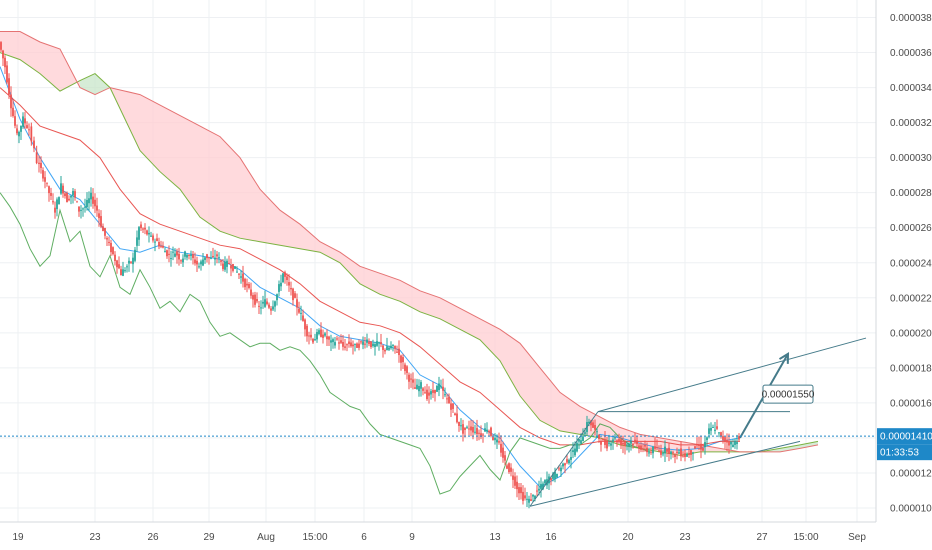 The image size is (932, 550). I want to click on x-tick-label: 16, so click(551, 537).